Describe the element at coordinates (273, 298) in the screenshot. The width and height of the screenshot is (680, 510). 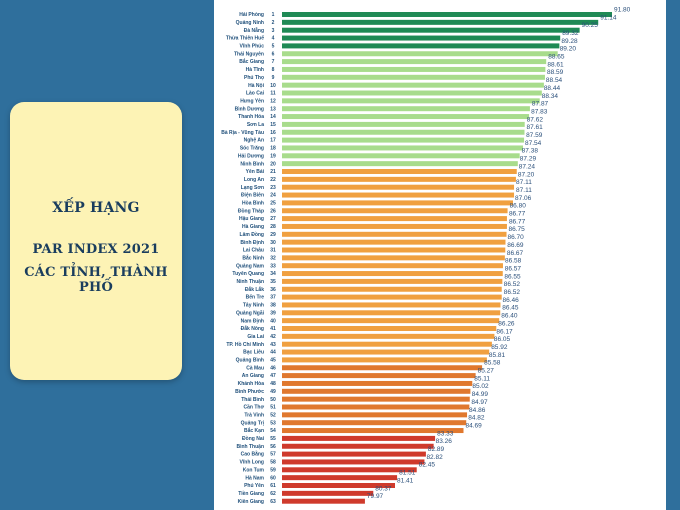
I see `rank-label: 37` at that location.